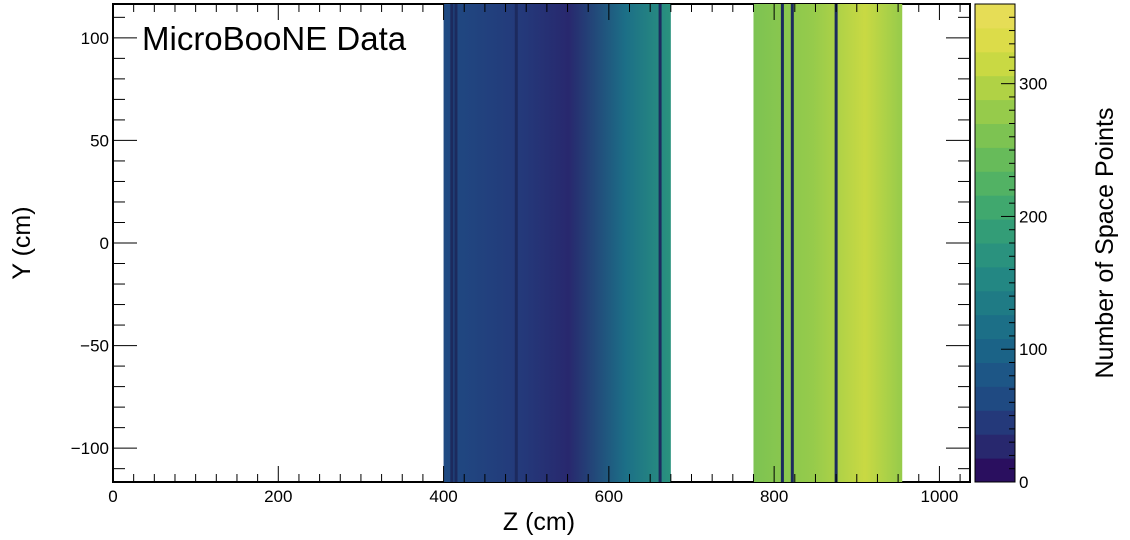  Describe the element at coordinates (443, 496) in the screenshot. I see `x-tick-label: 400` at that location.